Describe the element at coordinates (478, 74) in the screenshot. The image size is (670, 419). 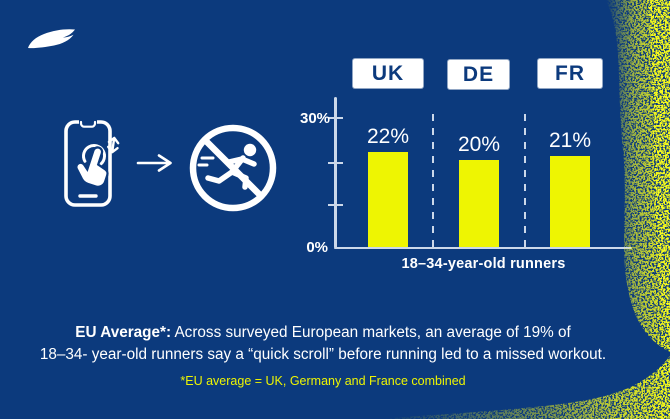
I see `category-box-de: DE` at that location.